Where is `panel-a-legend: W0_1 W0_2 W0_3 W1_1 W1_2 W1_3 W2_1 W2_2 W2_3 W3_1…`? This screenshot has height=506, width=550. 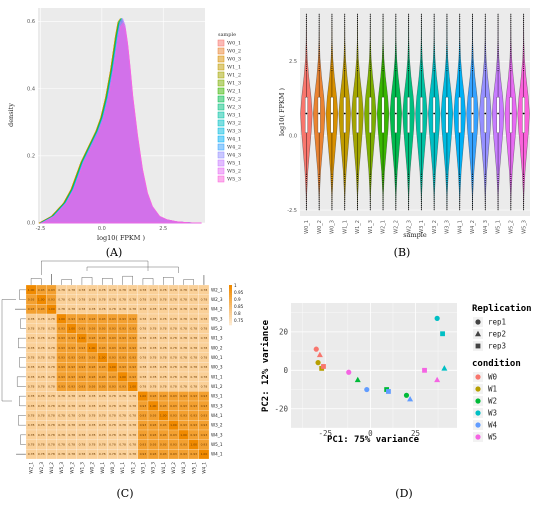
panel-a-legend: W0_1 W0_2 W0_3 W1_1 W1_2 W1_3 W2_1 W2_2 W2_3 W3_1… is located at coordinates (229, 111).